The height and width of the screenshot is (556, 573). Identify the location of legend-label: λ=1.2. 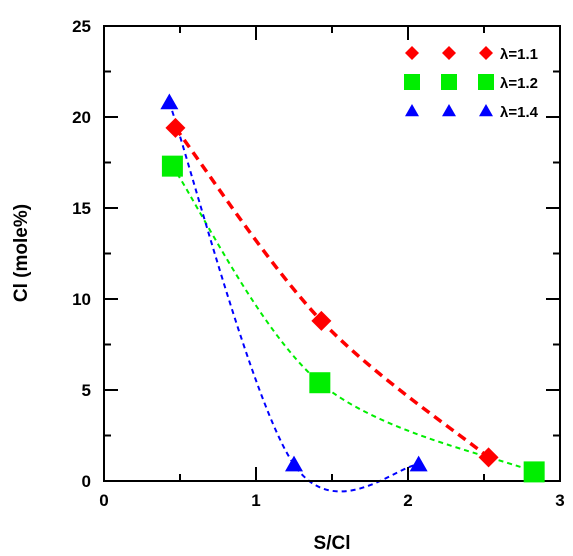
(519, 83).